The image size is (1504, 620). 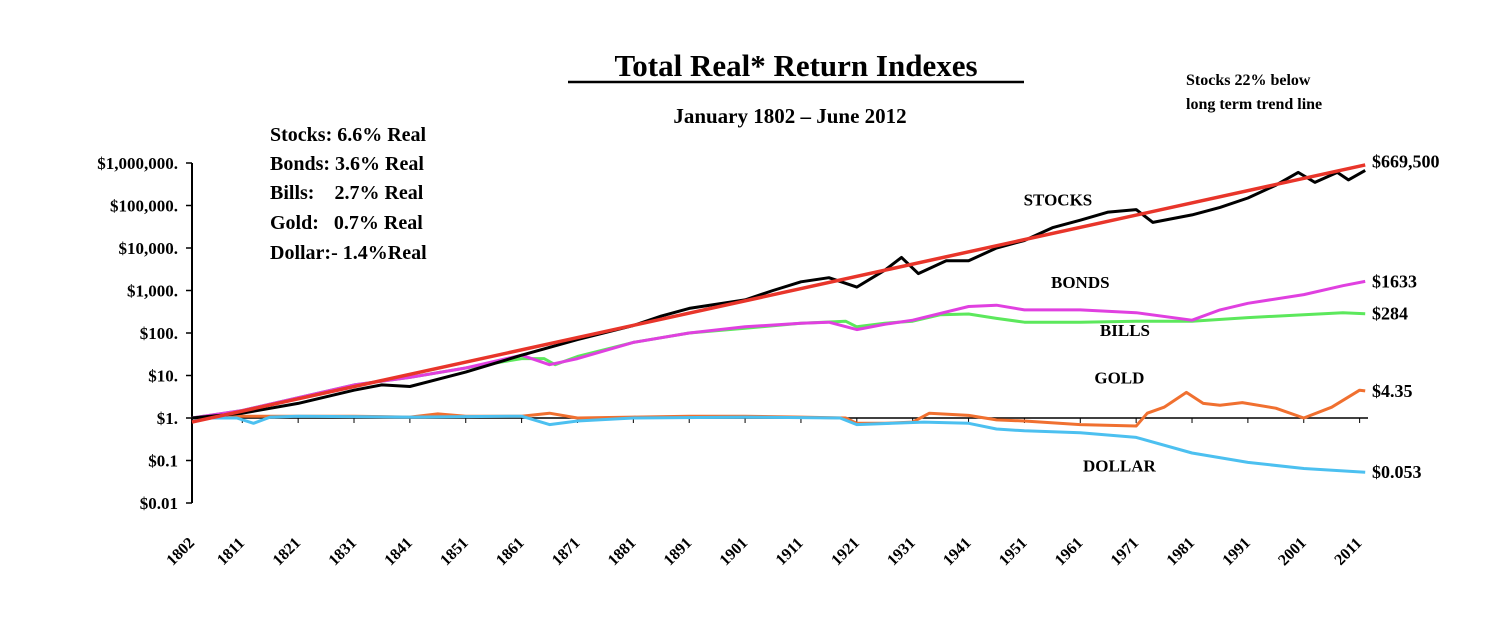 I want to click on end-value-label-bonds: $1633, so click(x=1394, y=281).